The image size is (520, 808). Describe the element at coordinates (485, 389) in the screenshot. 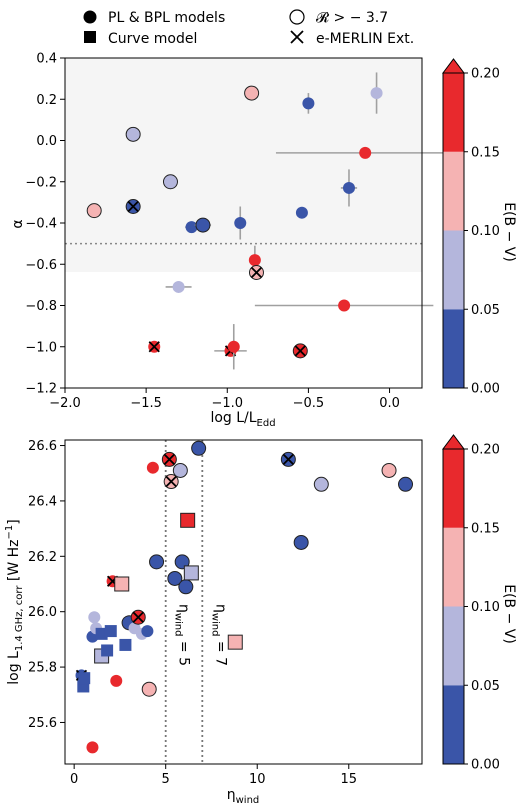

I see `colorbar-tick-label: 0.00` at that location.